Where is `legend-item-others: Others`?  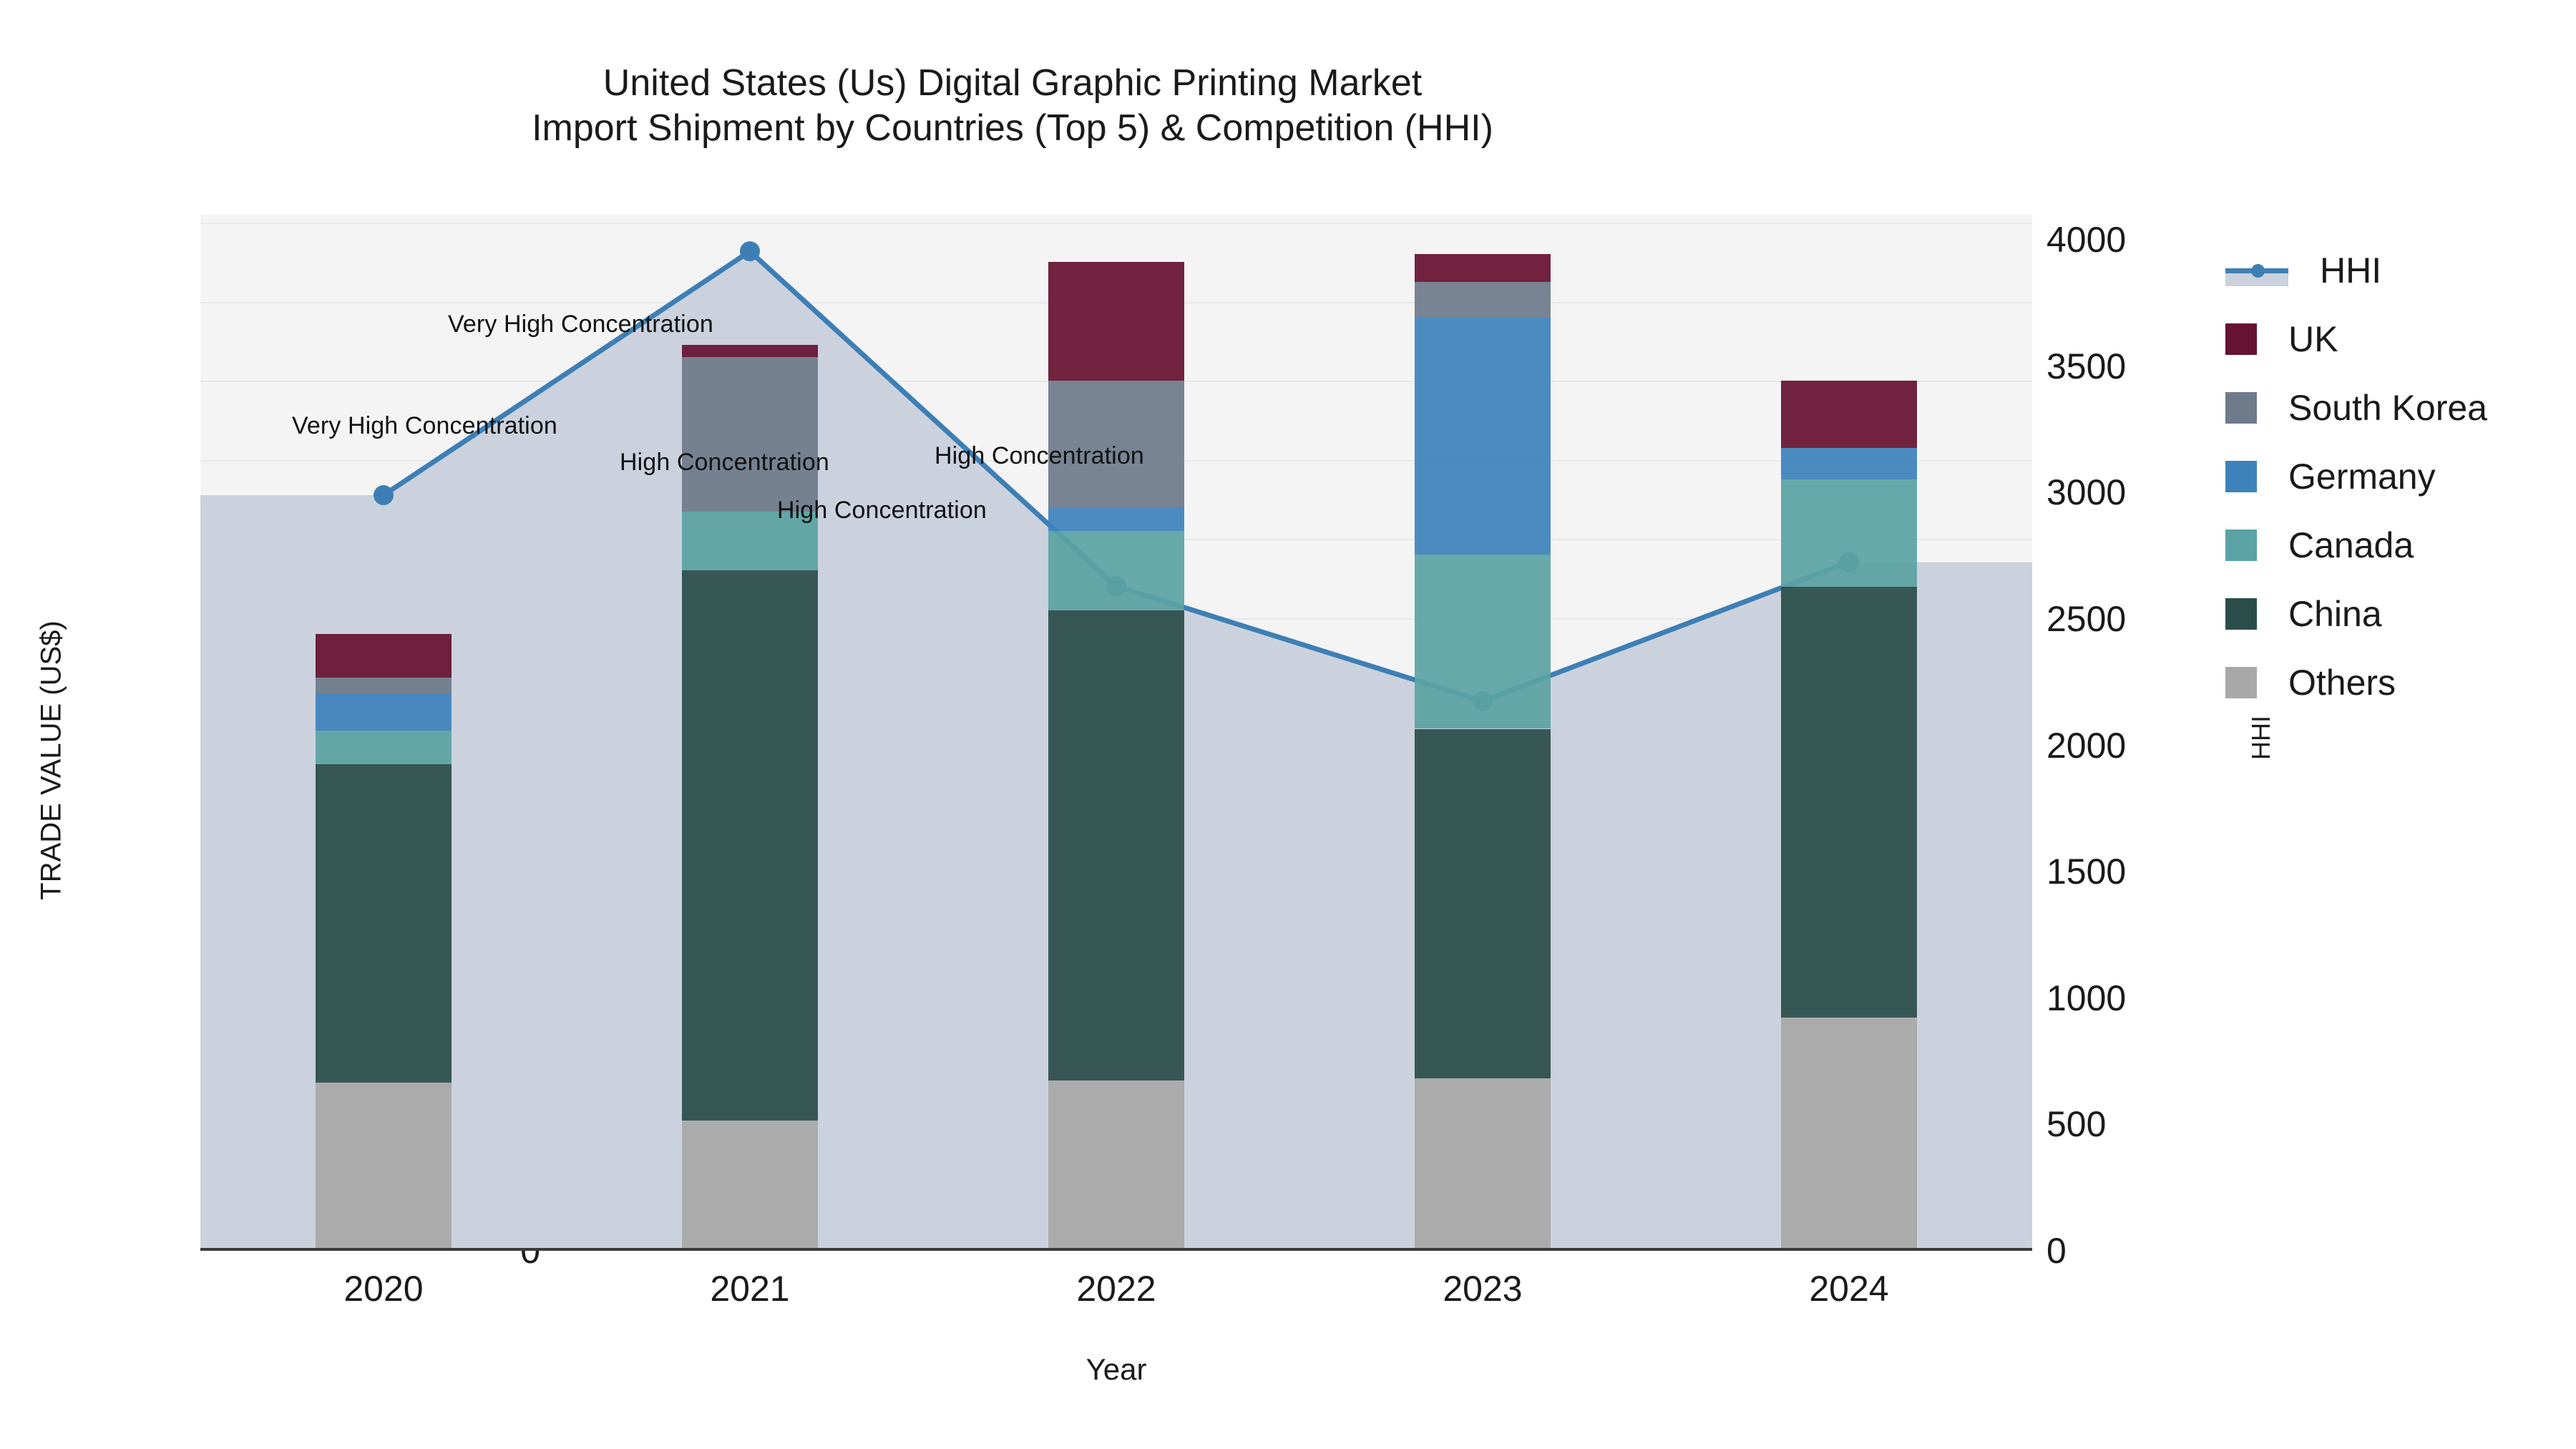 legend-item-others: Others is located at coordinates (2393, 682).